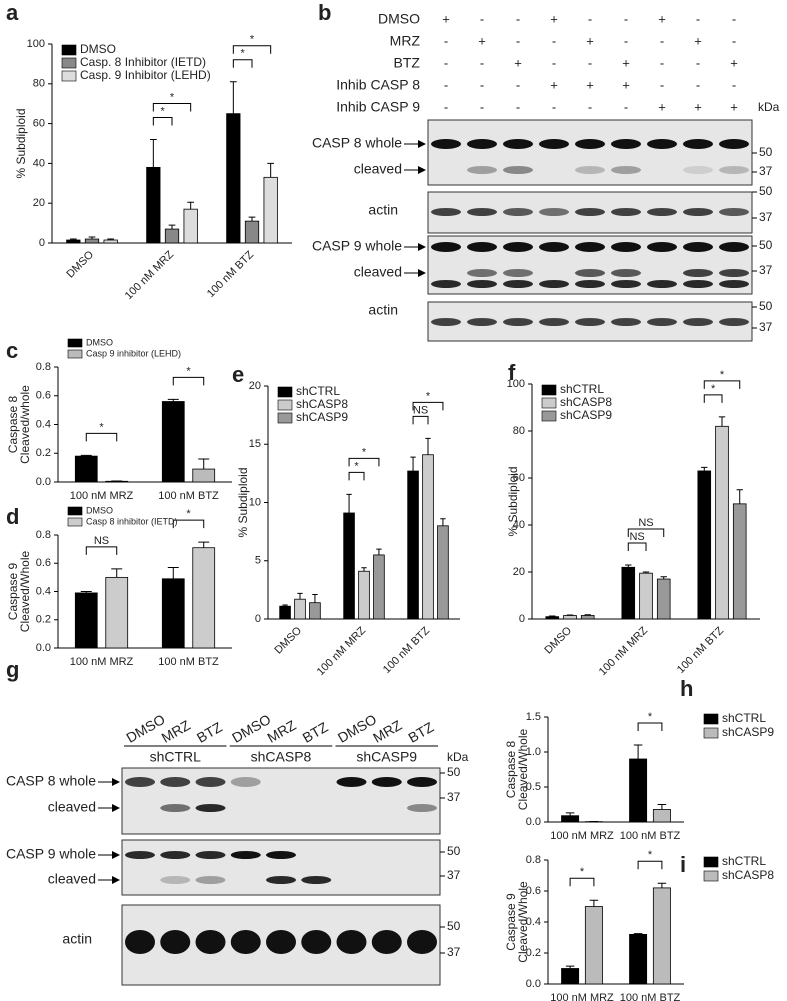 The height and width of the screenshot is (1001, 787). Describe the element at coordinates (523, 922) in the screenshot. I see `y-axis-label: Cleaved/Whole` at that location.